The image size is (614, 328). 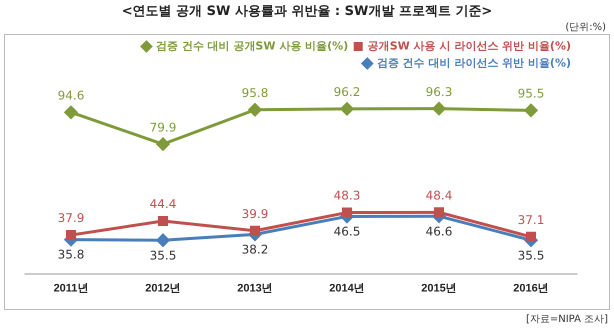 What do you see at coordinates (469, 45) in the screenshot?
I see `legend-label: 공개SW 사용 시 라이선스 위반 비율(%)` at bounding box center [469, 45].